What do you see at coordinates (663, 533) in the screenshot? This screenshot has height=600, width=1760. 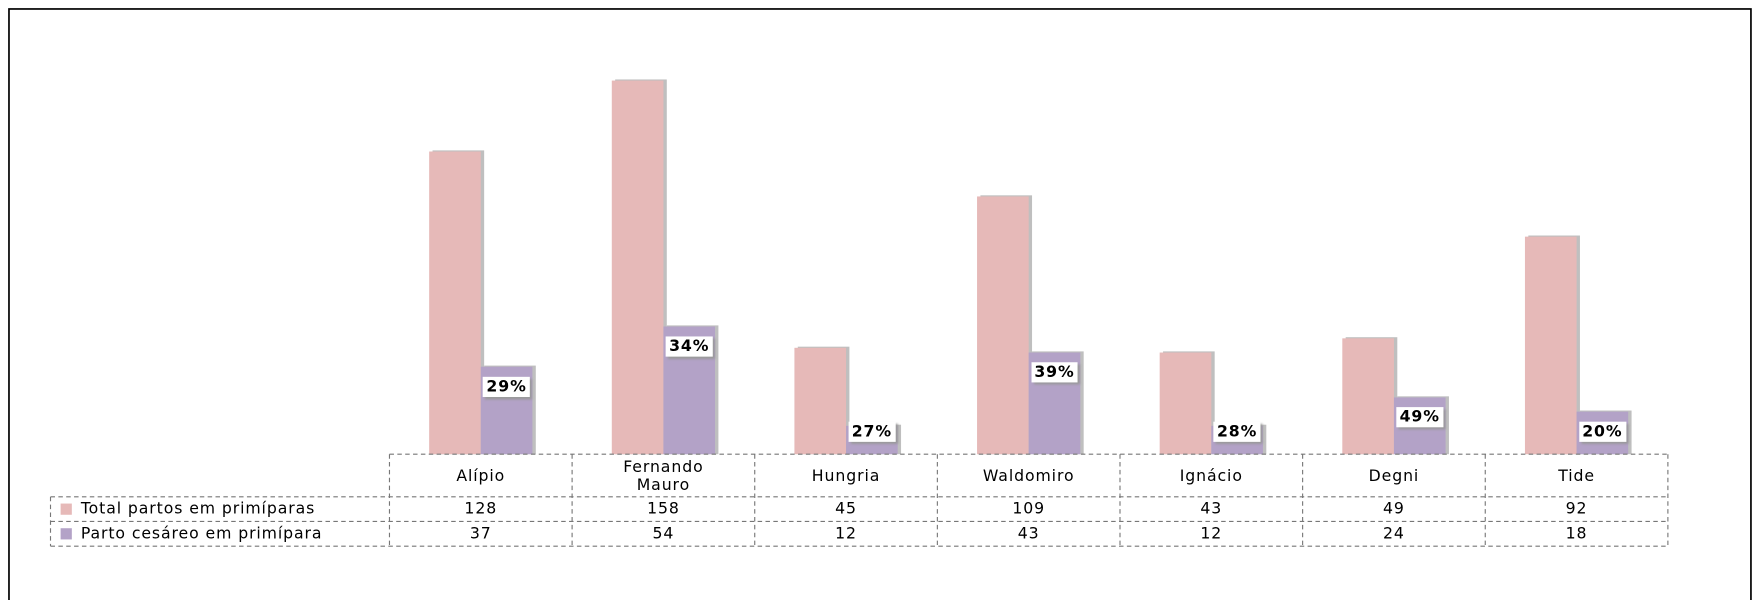 I see `table-value: 54` at bounding box center [663, 533].